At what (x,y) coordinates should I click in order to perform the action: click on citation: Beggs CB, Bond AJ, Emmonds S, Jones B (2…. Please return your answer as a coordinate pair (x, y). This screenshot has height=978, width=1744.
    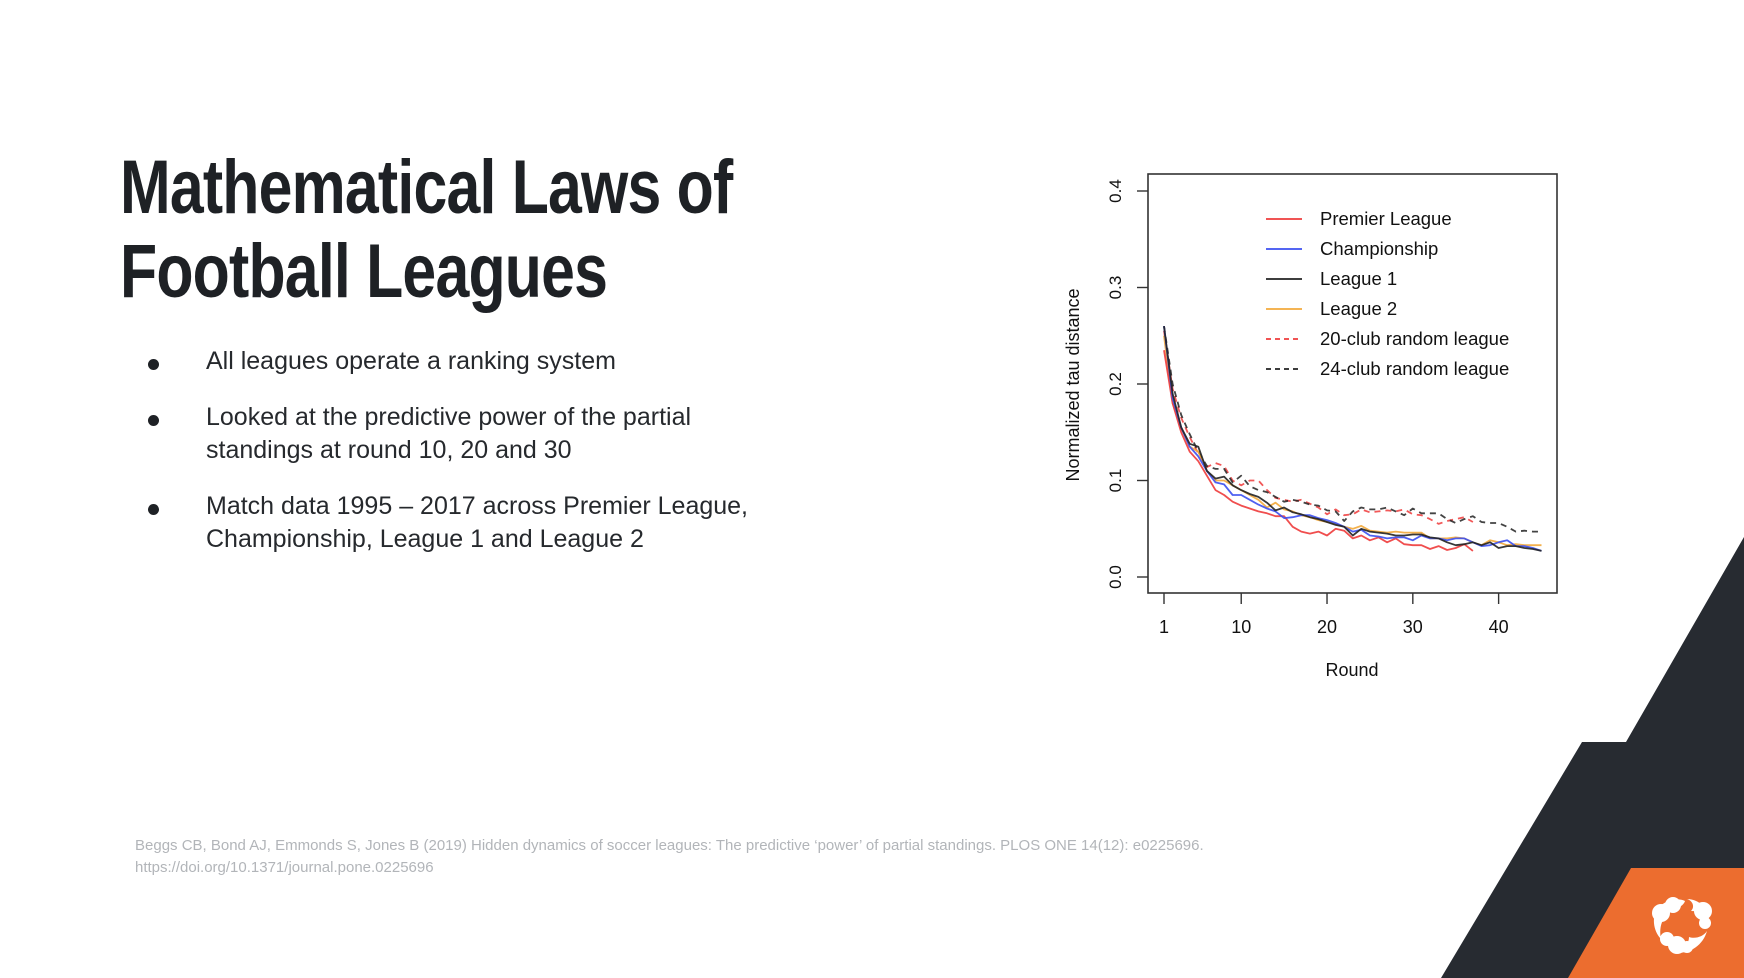
    Looking at the image, I should click on (669, 857).